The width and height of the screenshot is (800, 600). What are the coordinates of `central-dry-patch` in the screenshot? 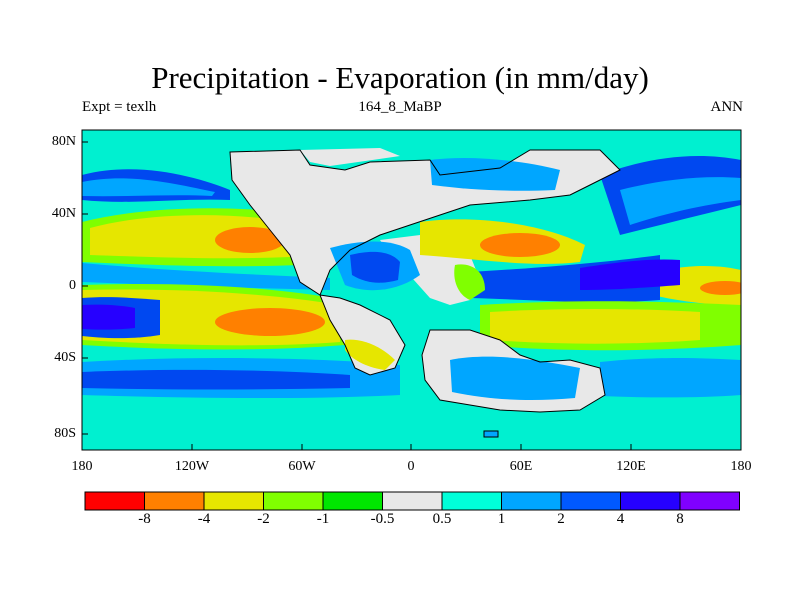 It's located at (469, 282).